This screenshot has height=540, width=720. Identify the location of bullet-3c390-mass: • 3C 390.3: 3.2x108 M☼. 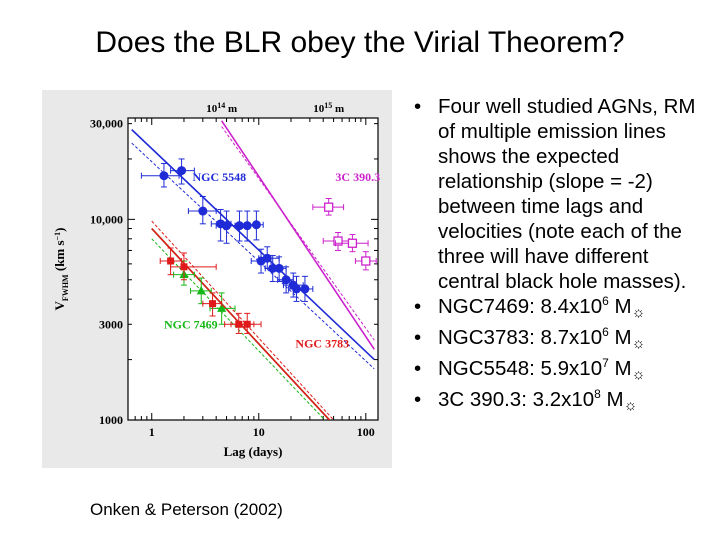
(560, 402).